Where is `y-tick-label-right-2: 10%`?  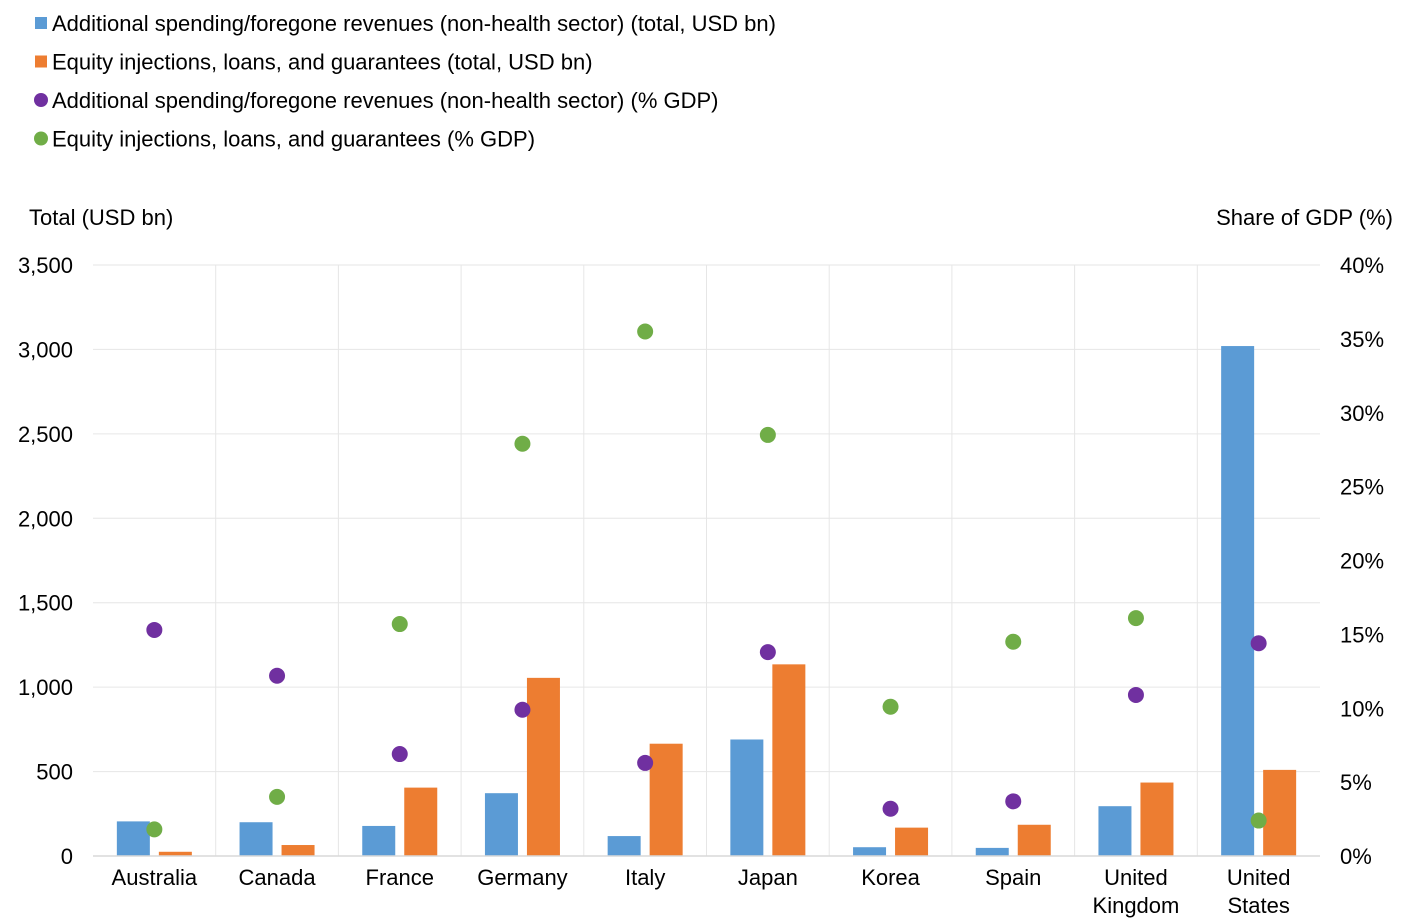
y-tick-label-right-2: 10% is located at coordinates (1362, 708).